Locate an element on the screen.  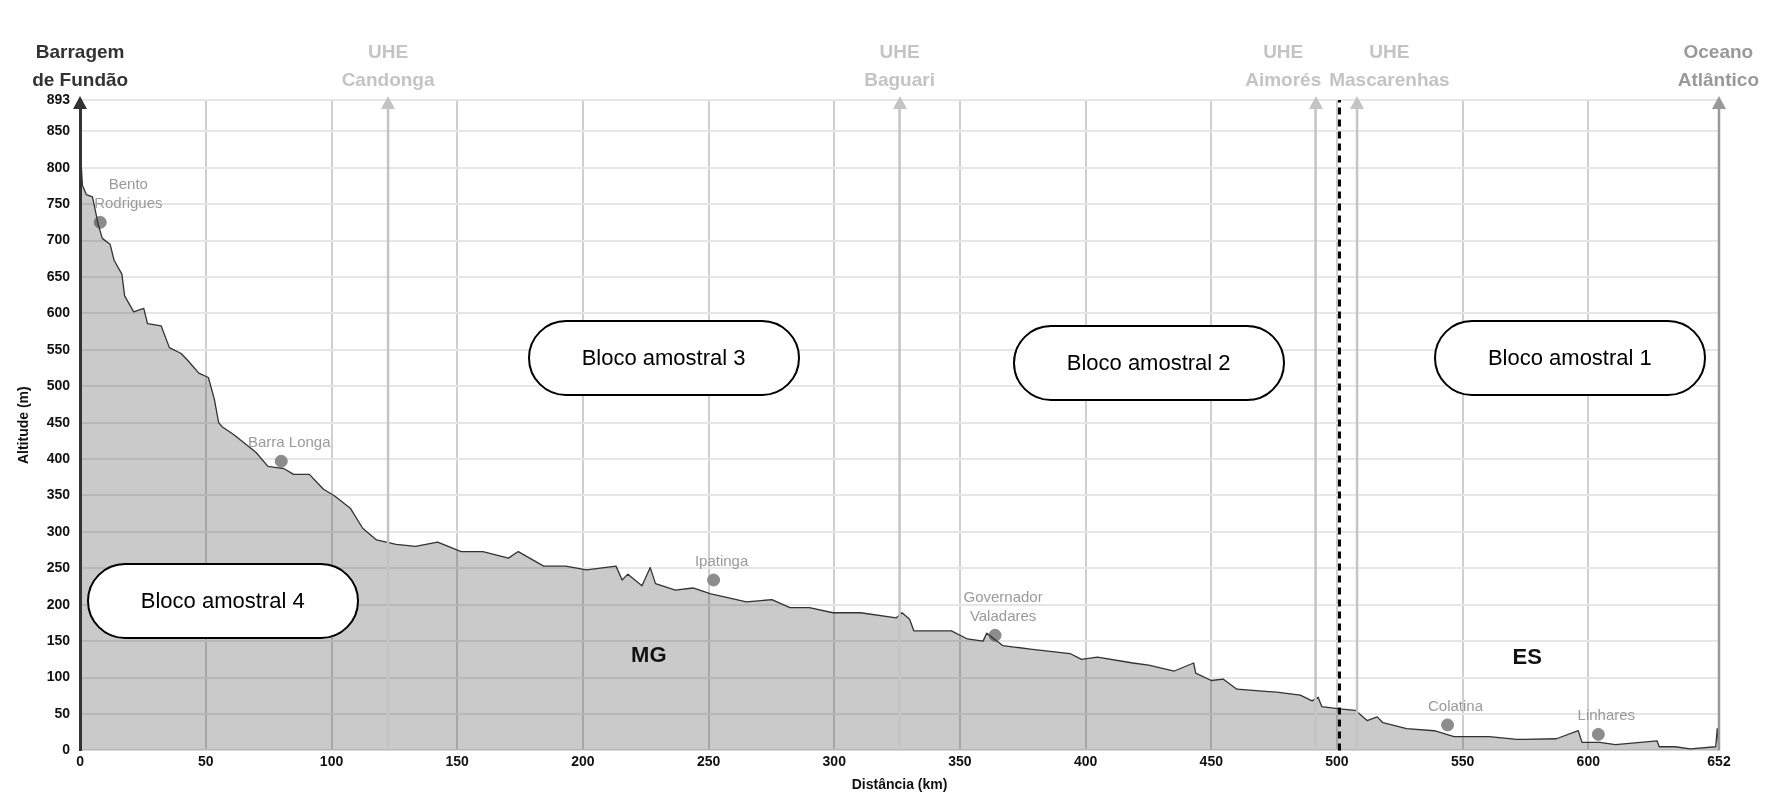
y-tick-label: 893 is located at coordinates (58, 98).